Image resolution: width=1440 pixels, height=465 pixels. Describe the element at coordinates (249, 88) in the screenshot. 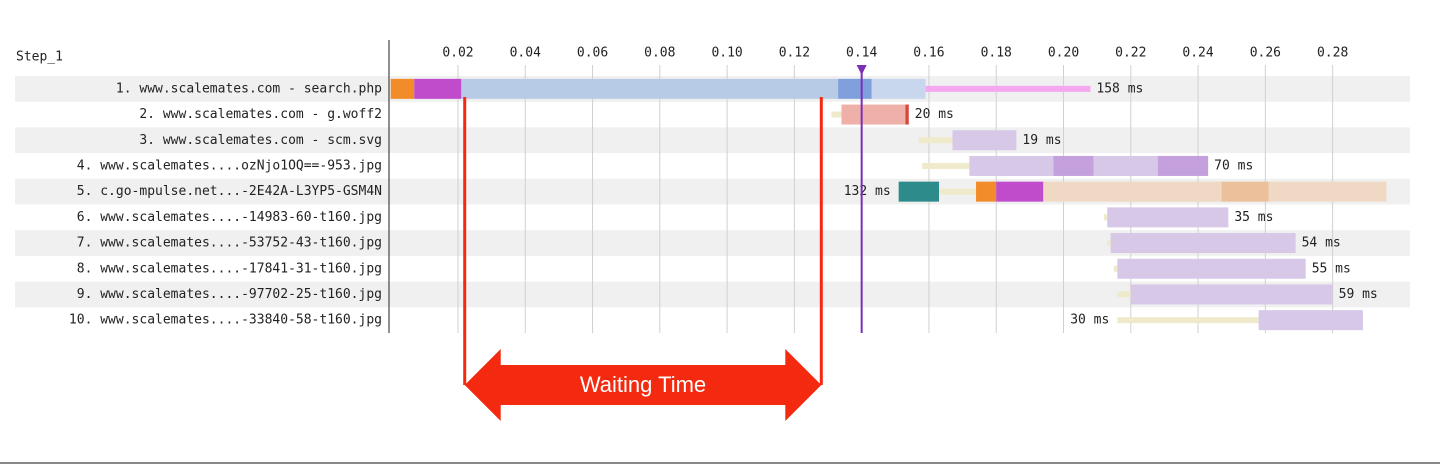

I see `row-label: 1. www.scalemates.com - search.php` at that location.